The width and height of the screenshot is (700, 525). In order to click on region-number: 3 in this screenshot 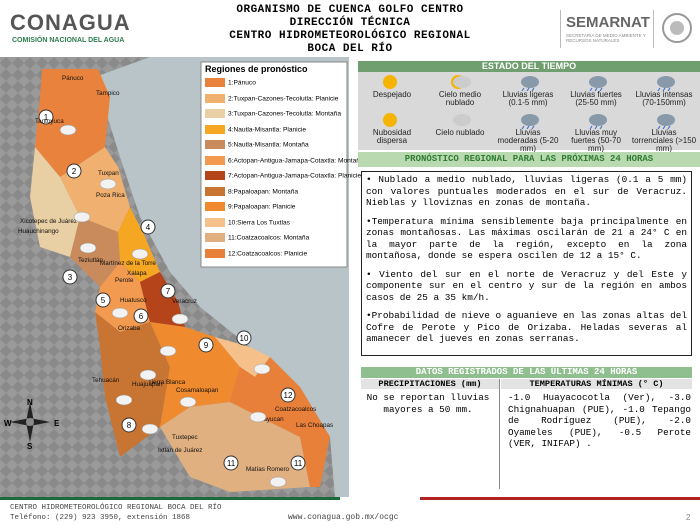, I will do `click(70, 277)`.